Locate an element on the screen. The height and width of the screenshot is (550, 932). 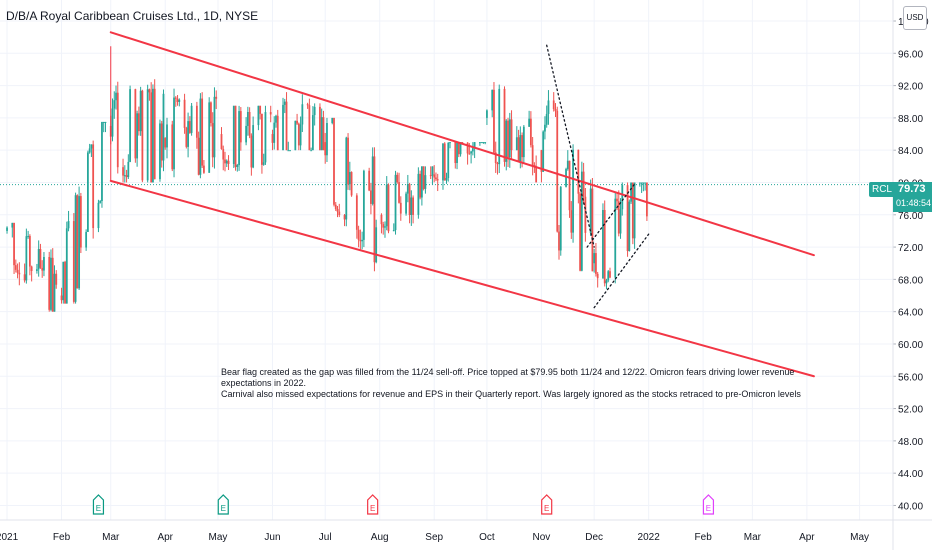
x-tick-label: Jun is located at coordinates (272, 537).